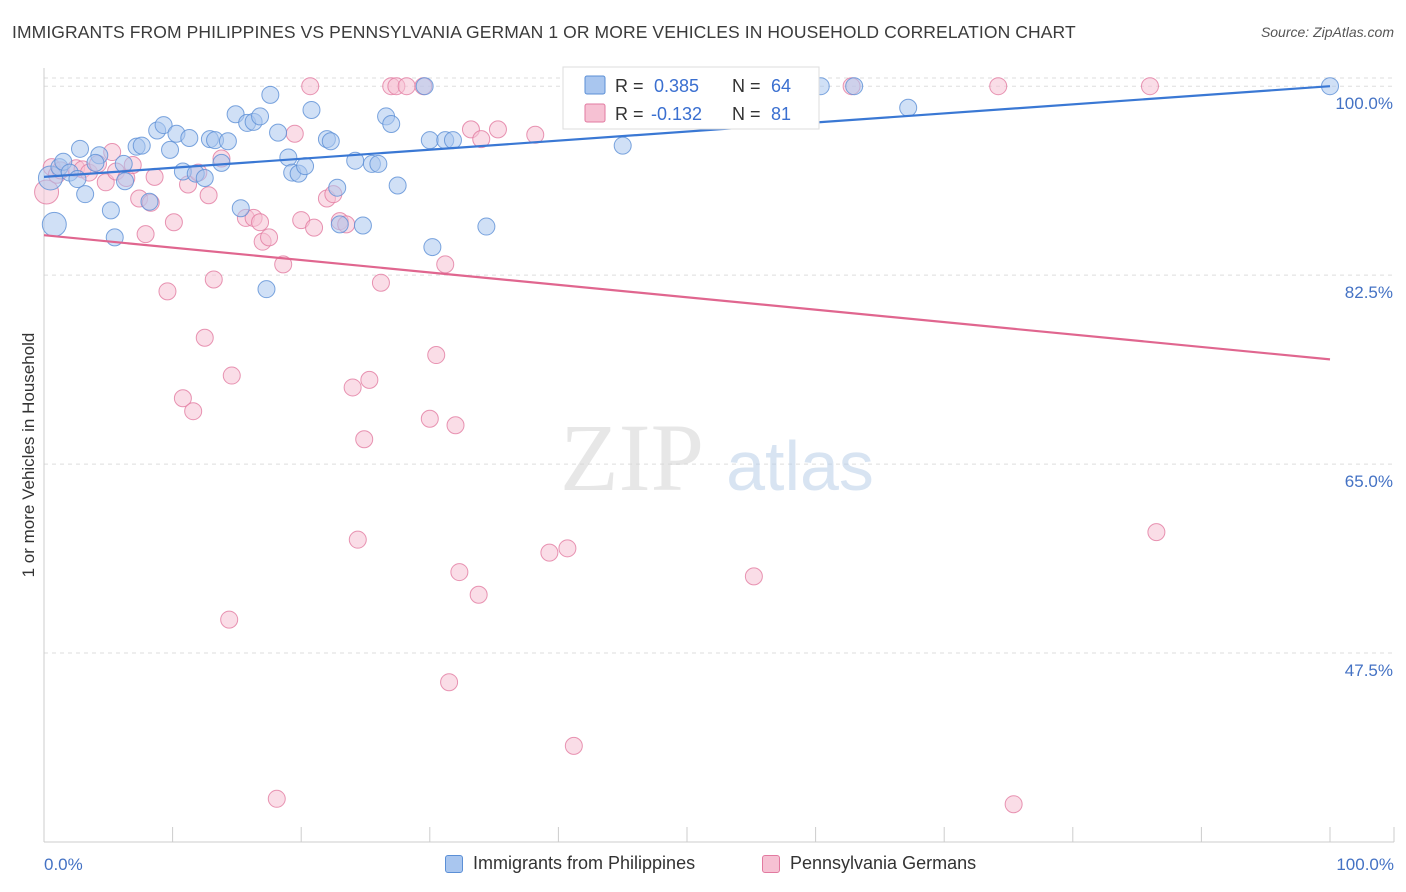 The height and width of the screenshot is (892, 1406). Describe the element at coordinates (595, 85) in the screenshot. I see `stats-blue-swatch` at that location.